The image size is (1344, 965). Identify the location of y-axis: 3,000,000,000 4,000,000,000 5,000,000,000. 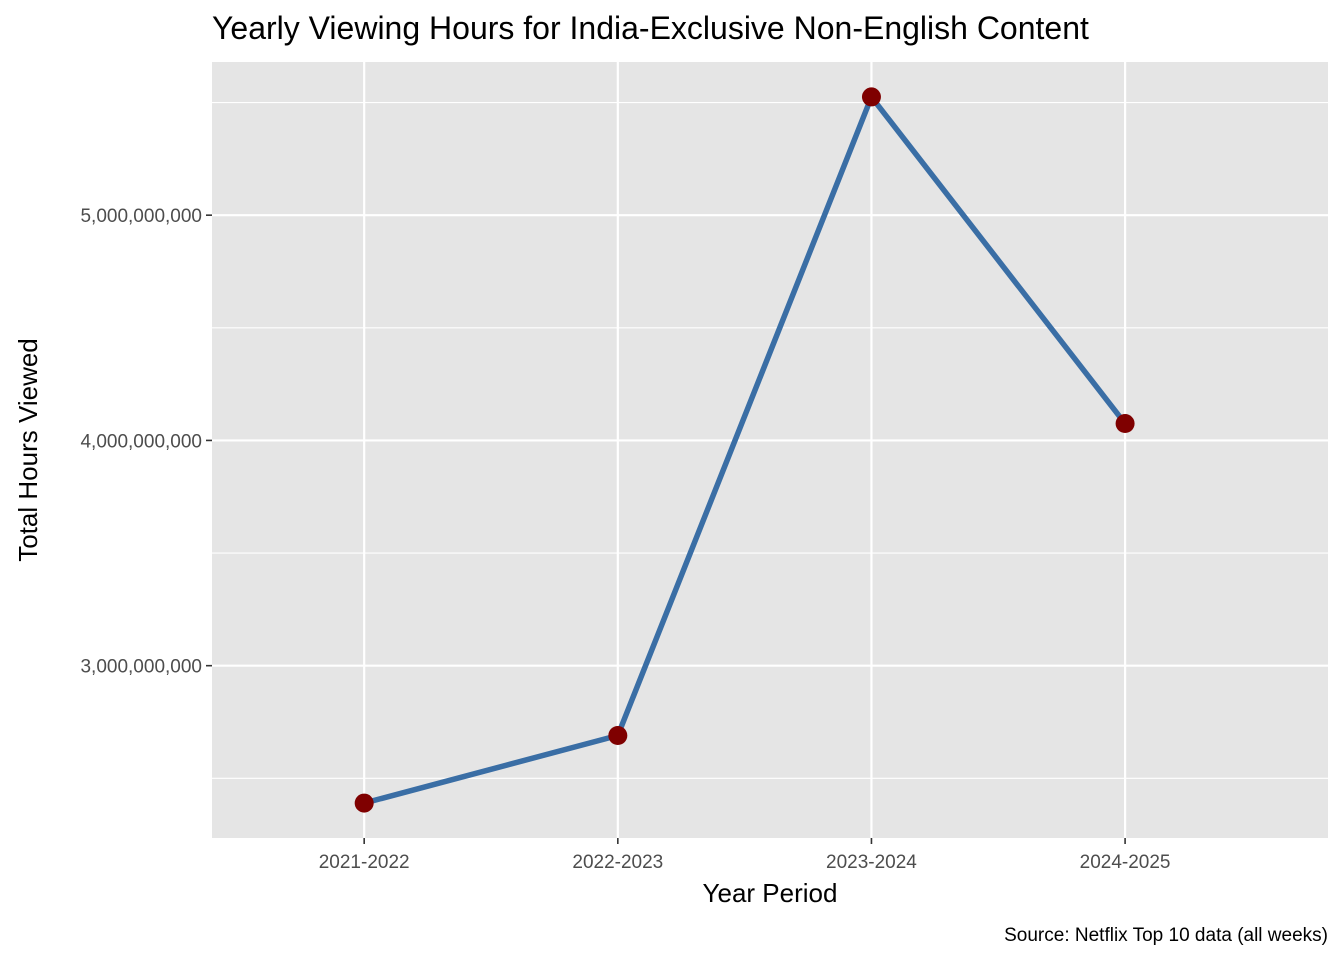
(146, 442).